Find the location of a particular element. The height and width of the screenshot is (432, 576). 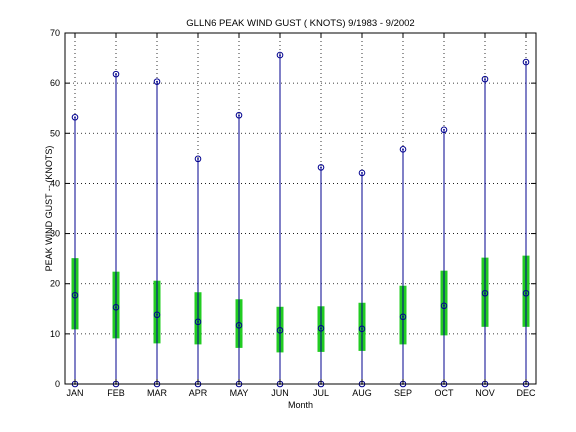

x-tick-label: JUL is located at coordinates (321, 393).